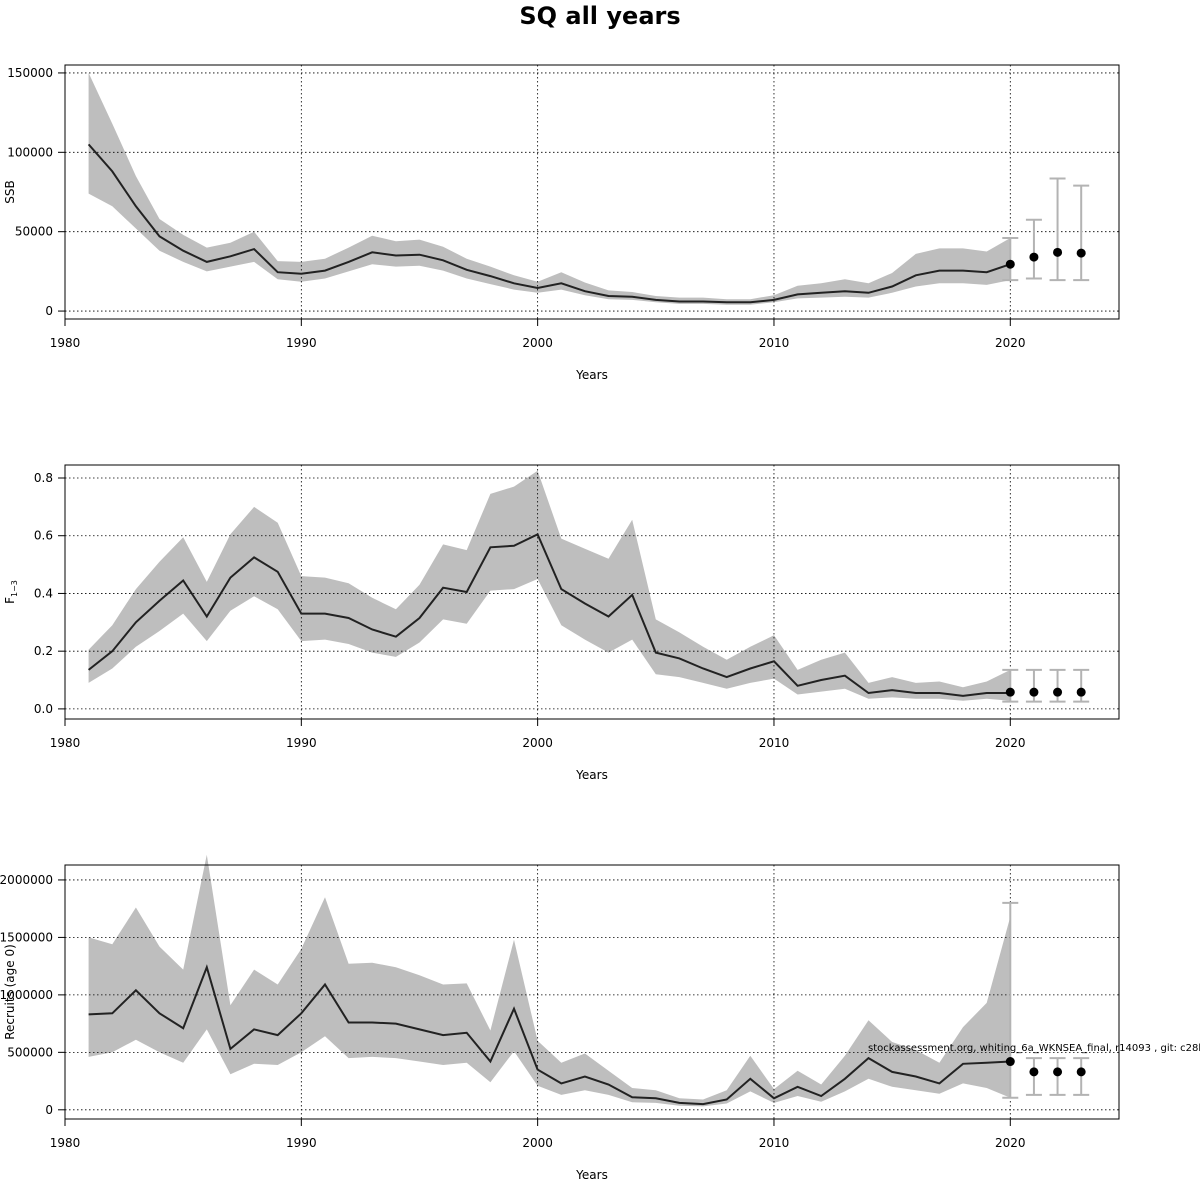 This screenshot has height=1200, width=1200. Describe the element at coordinates (30, 152) in the screenshot. I see `y-tick-label: 100000` at that location.